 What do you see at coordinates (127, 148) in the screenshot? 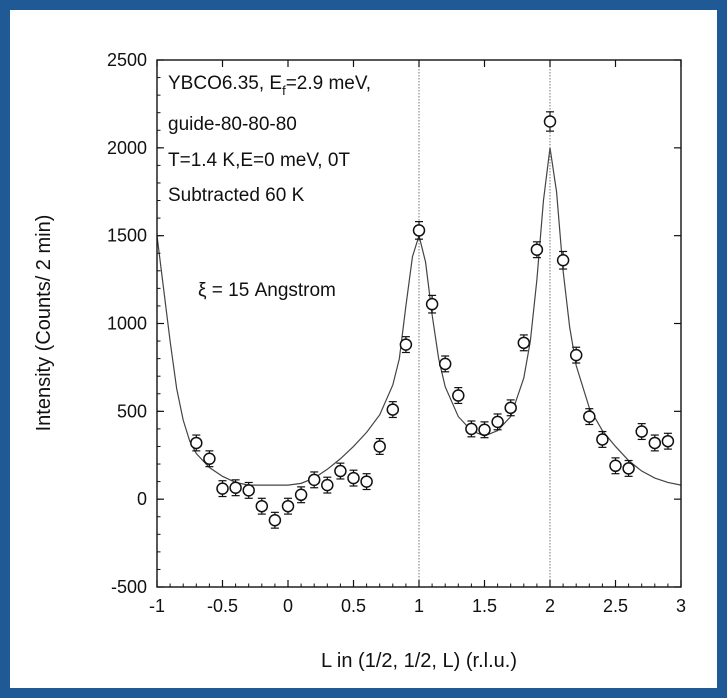
I see `y-tick-label: 2000` at bounding box center [127, 148].